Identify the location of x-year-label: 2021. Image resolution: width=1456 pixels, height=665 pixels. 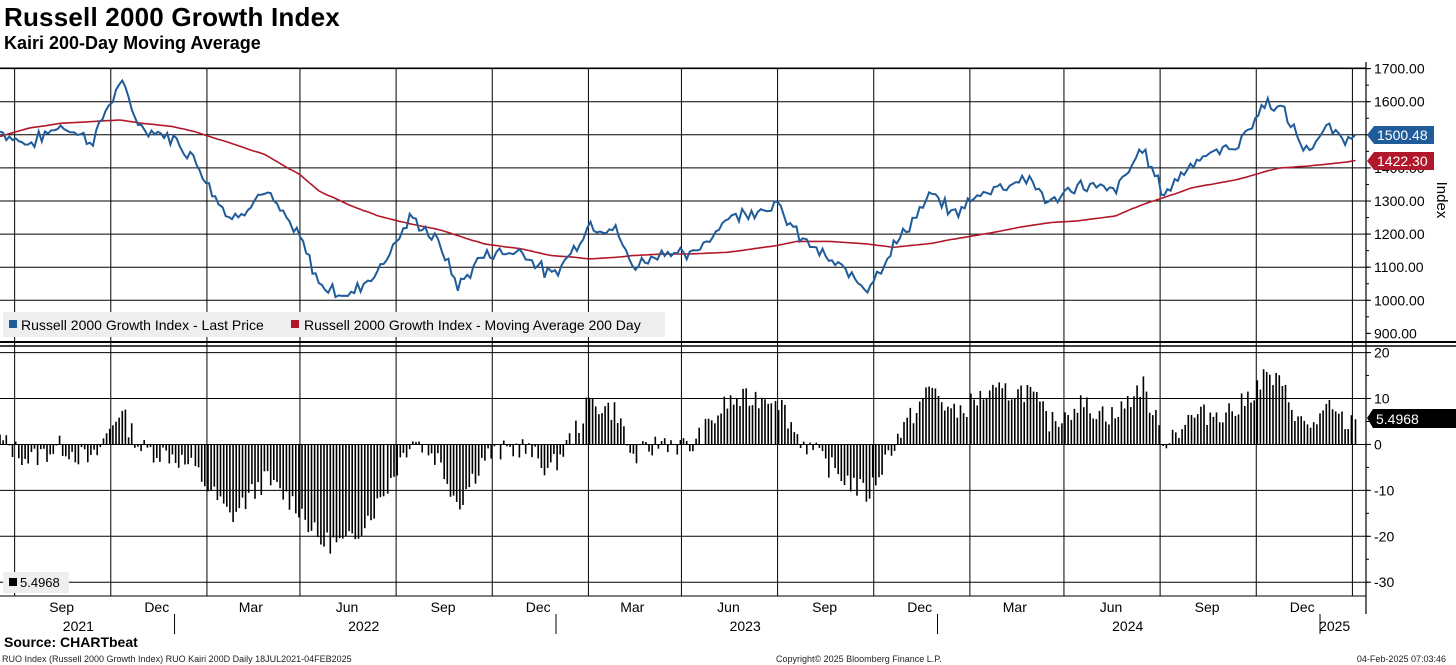
(78, 626).